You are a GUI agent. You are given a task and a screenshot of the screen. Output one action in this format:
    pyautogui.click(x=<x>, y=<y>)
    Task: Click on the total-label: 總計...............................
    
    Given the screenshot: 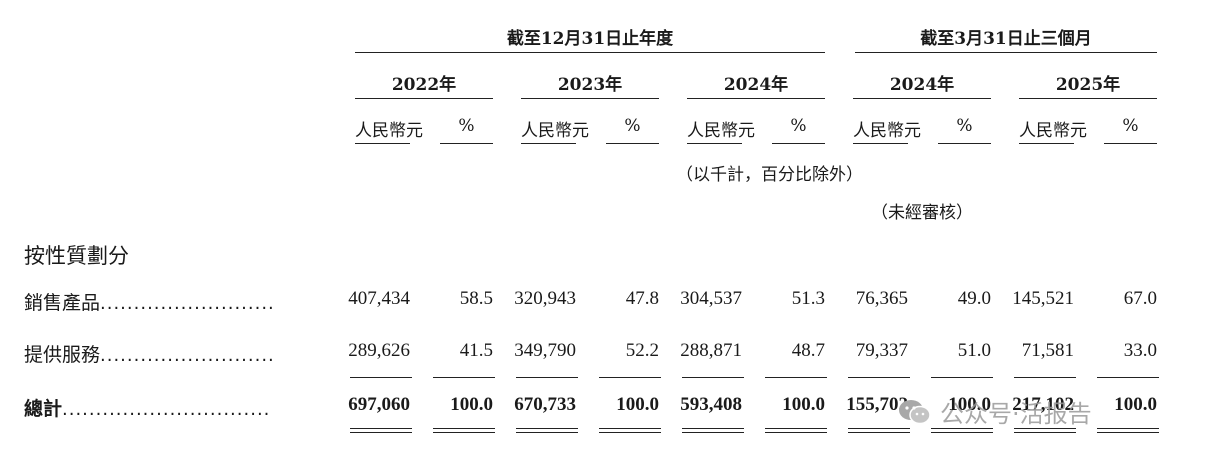 What is the action you would take?
    pyautogui.click(x=147, y=407)
    